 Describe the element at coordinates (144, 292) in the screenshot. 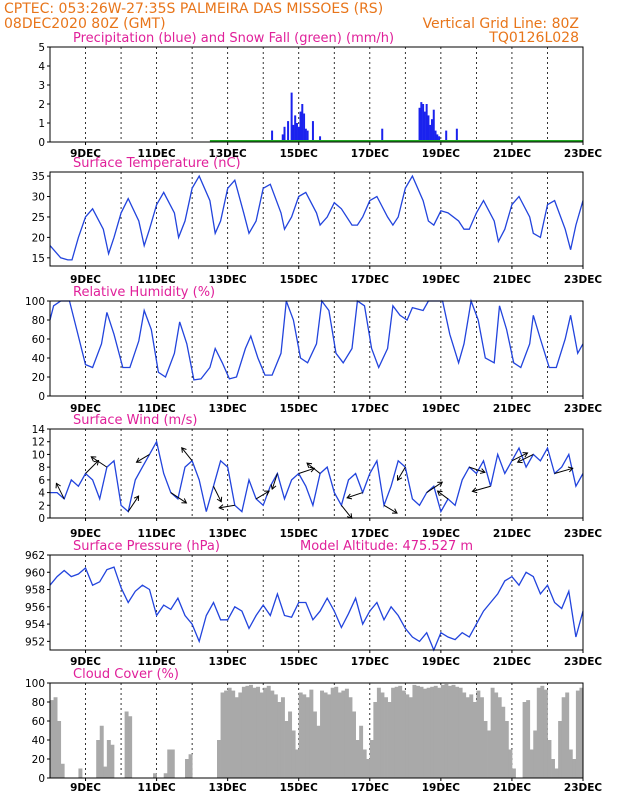

I see `humidity-title: Relative Humidity (%)` at that location.